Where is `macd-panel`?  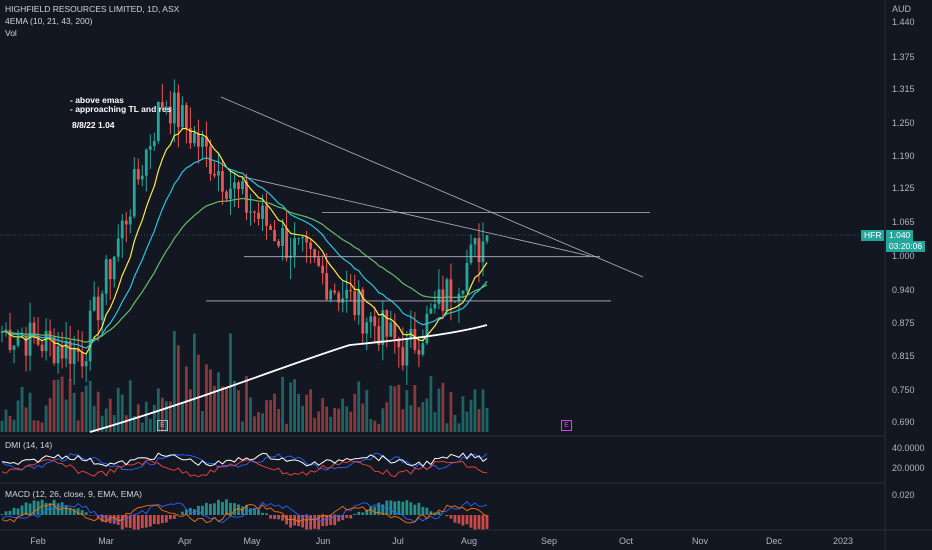 macd-panel is located at coordinates (244, 515).